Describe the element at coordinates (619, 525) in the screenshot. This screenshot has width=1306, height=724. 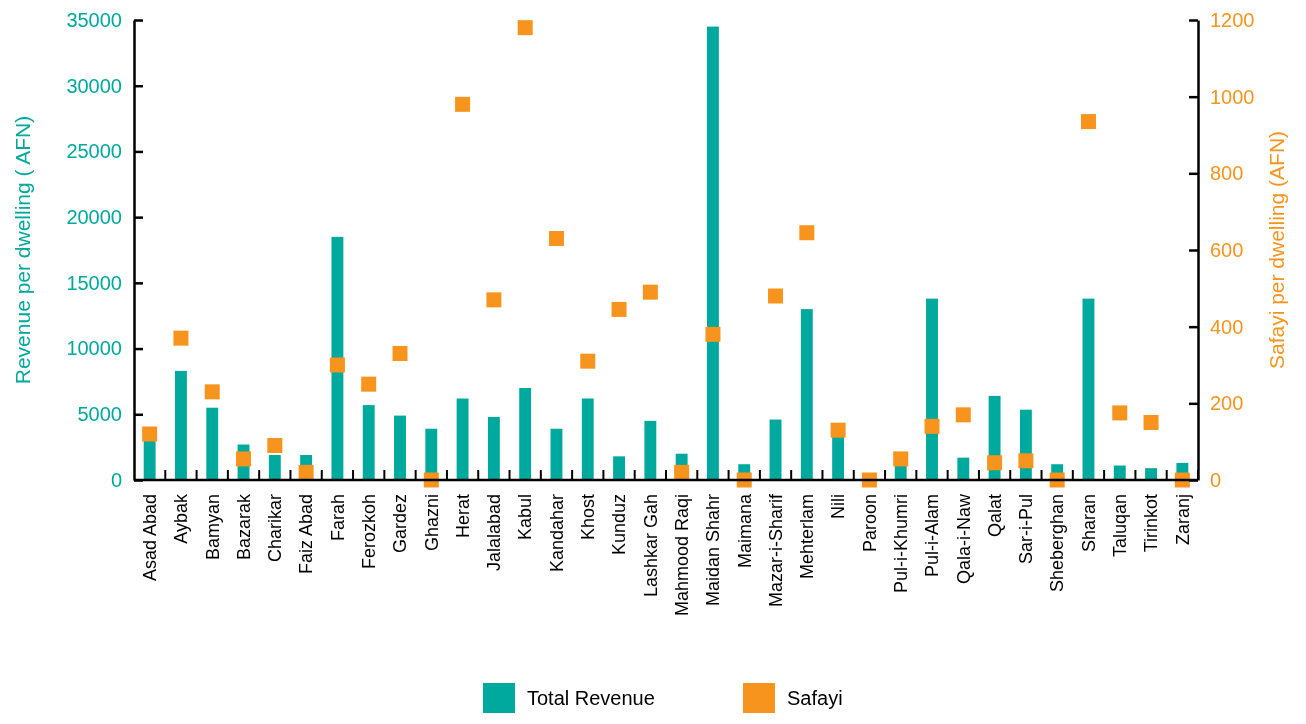
I see `x-tick-label: Kunduz` at that location.